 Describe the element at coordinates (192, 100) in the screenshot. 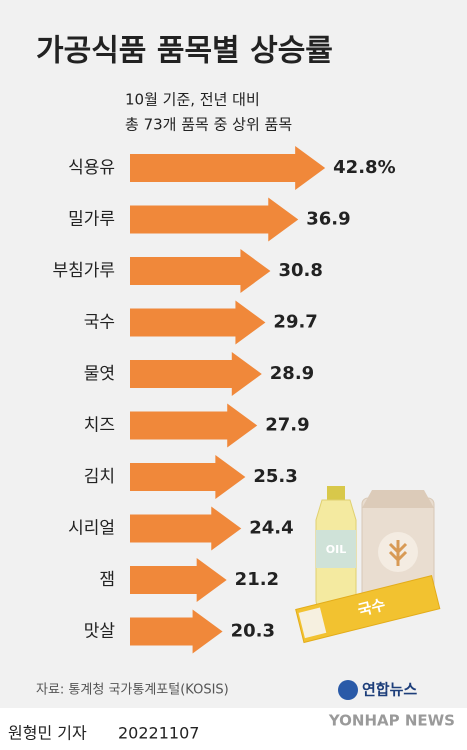

I see `subtitle: 10월 기준, 전년 대비` at that location.